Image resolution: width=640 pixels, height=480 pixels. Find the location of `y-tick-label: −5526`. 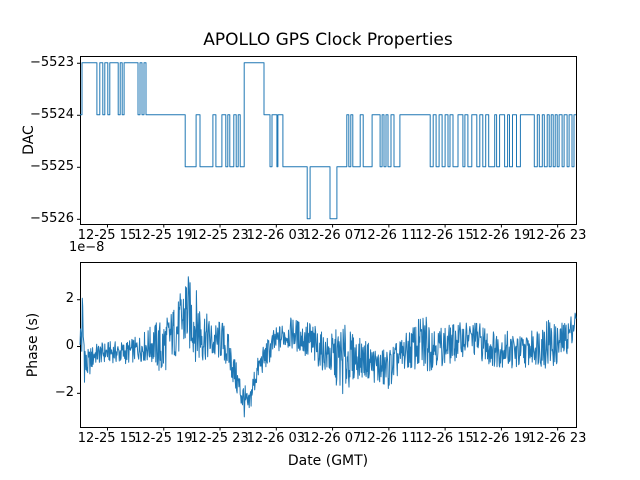

y-tick-label: −5526 is located at coordinates (52, 218).